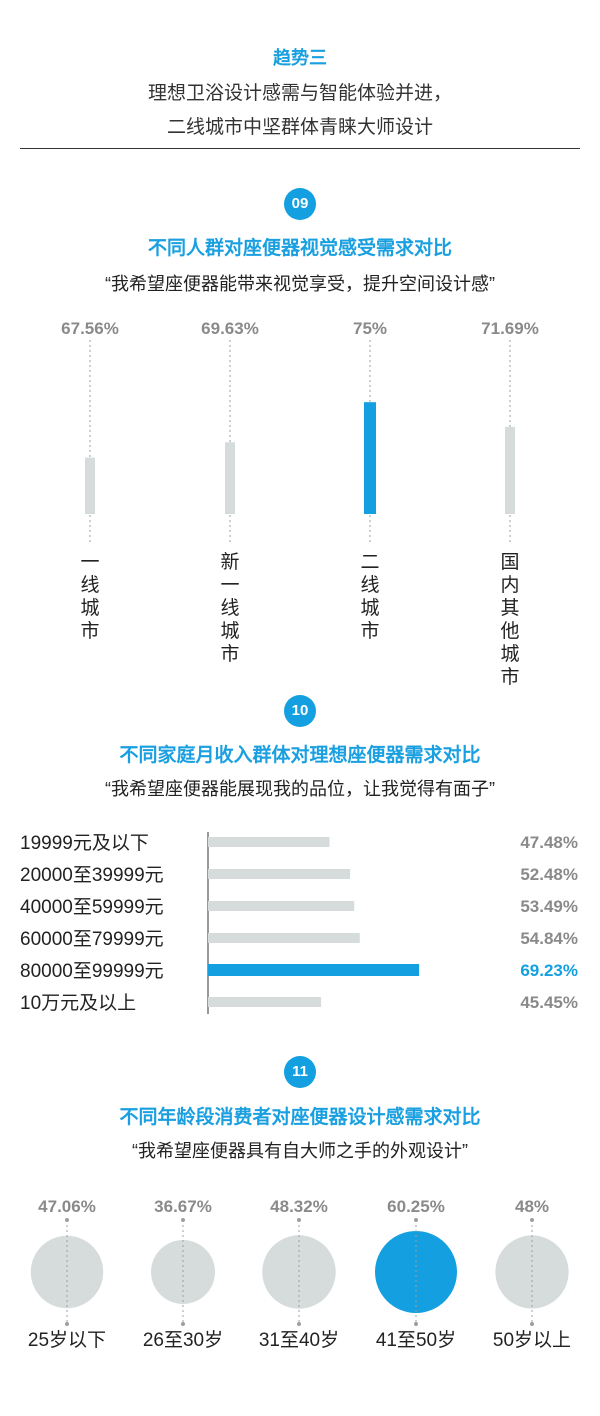 This screenshot has height=1416, width=600. I want to click on bar-value-label: 45.45%, so click(549, 1002).